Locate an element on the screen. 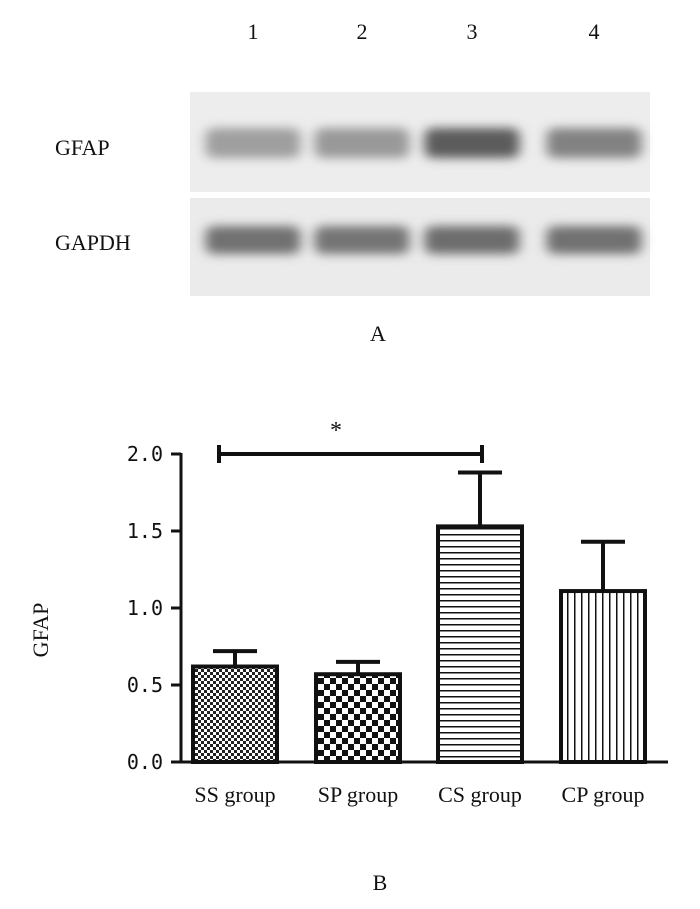 The height and width of the screenshot is (909, 700). y-tick-label: 1.5 is located at coordinates (145, 531).